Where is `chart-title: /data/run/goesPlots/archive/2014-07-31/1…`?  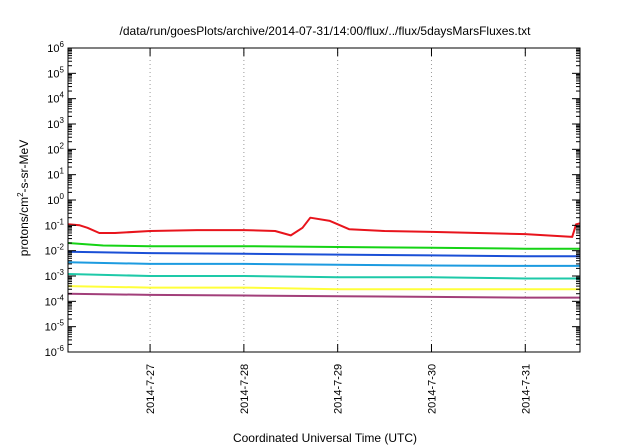 chart-title: /data/run/goesPlots/archive/2014-07-31/1… is located at coordinates (326, 31).